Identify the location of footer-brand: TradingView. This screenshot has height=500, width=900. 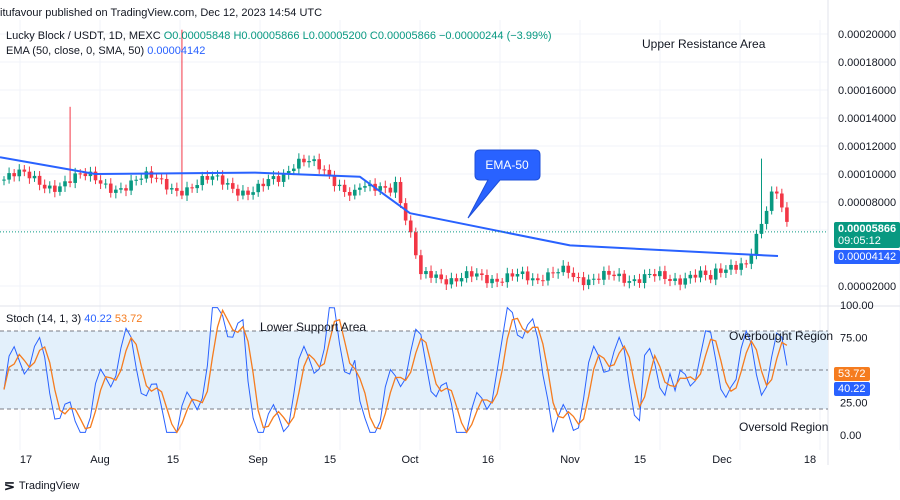
(49, 486).